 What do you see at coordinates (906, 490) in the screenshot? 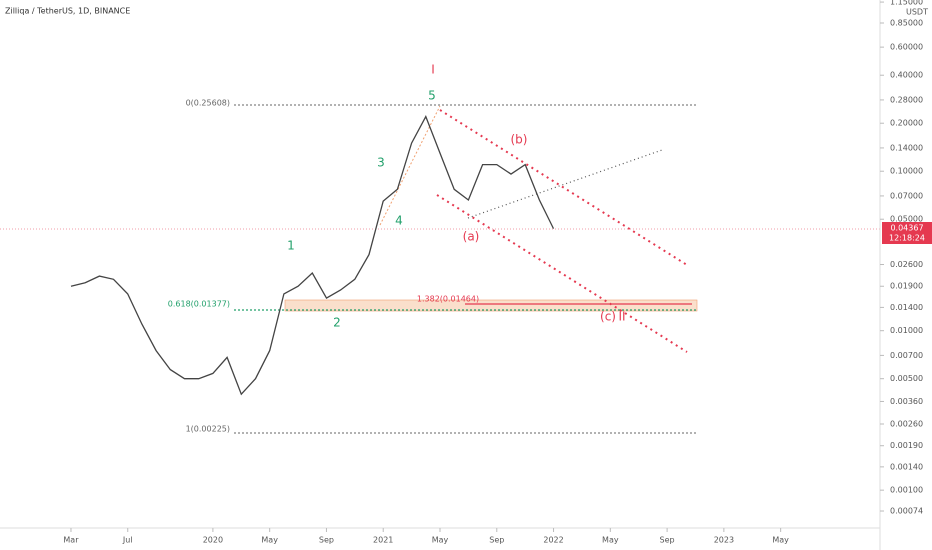
I see `y-tick-label: 0.00100` at bounding box center [906, 490].